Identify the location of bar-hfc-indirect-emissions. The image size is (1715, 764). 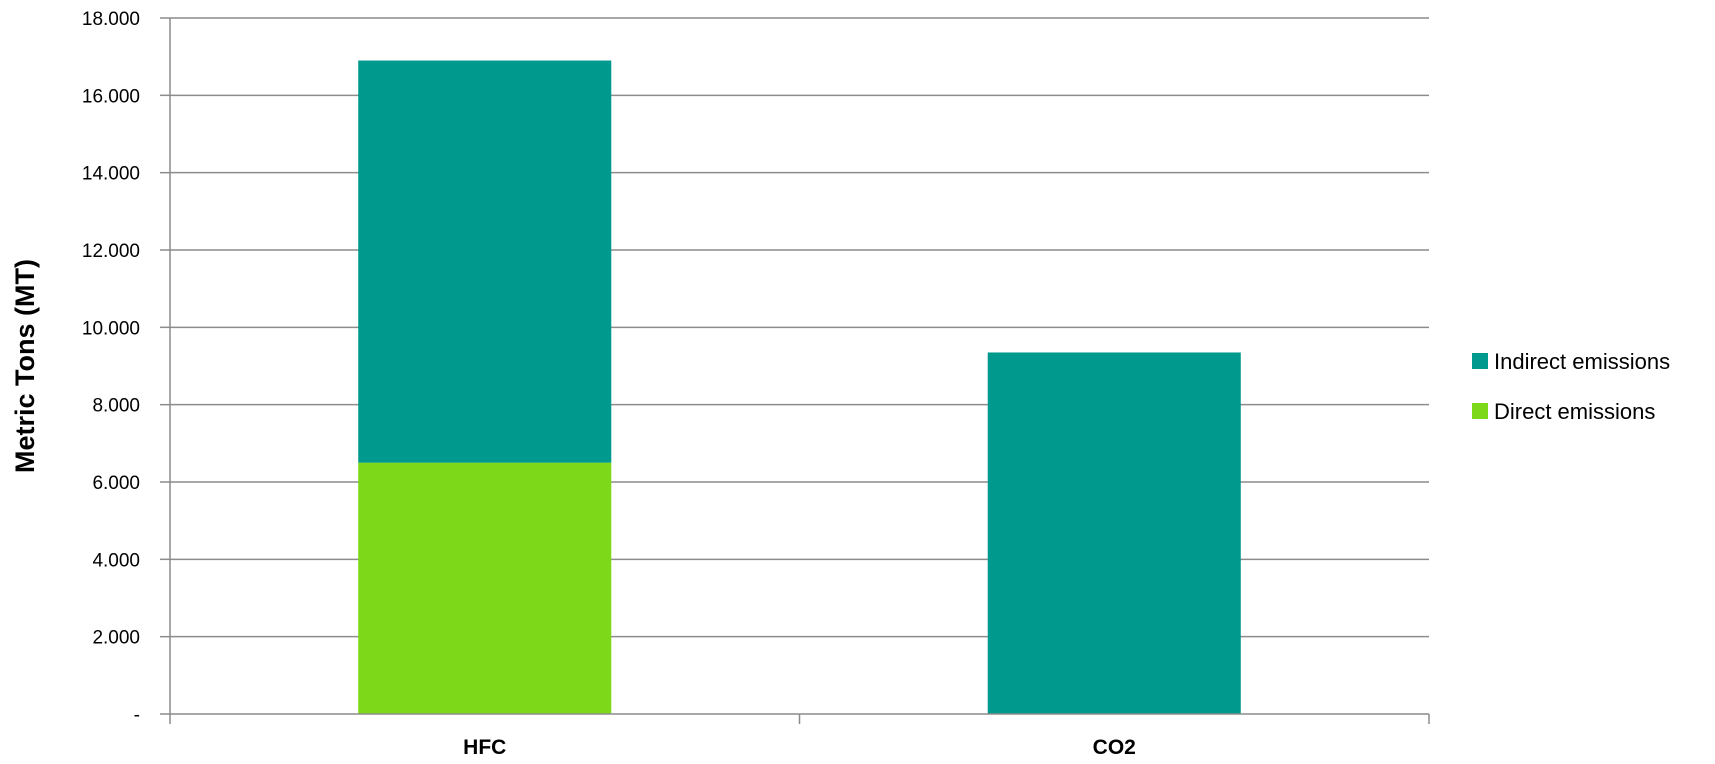
(485, 261).